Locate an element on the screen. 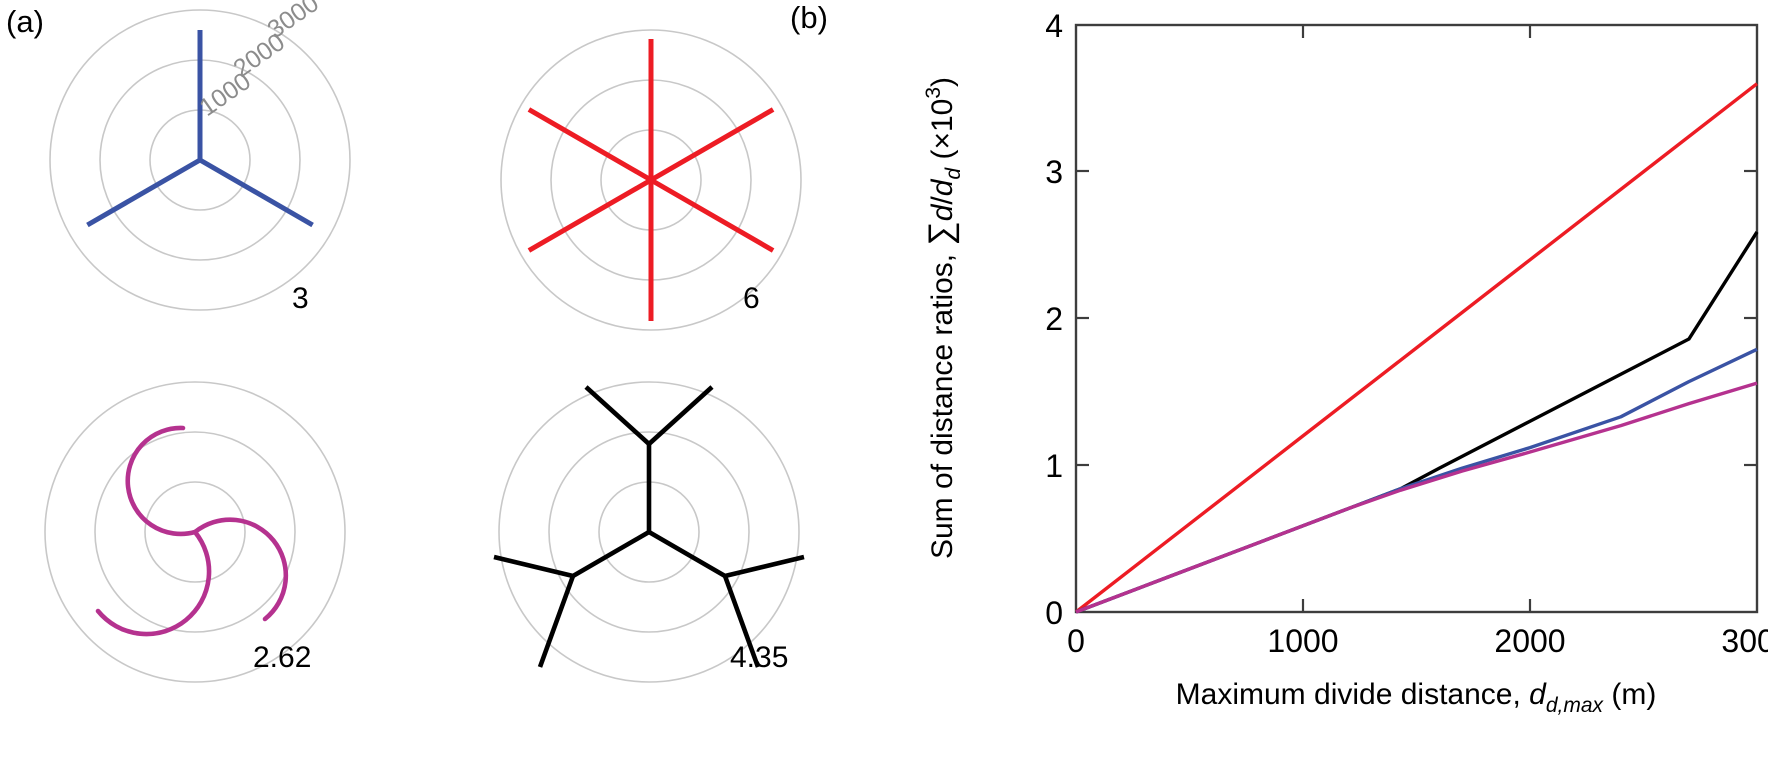 The width and height of the screenshot is (1768, 784). y-axis-title: Sum of distance ratios, ∑d/dd (×103) is located at coordinates (943, 318).